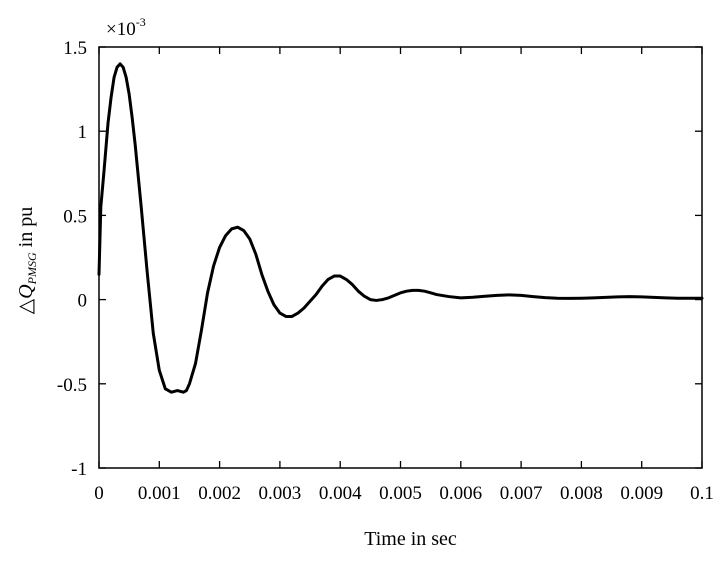 The height and width of the screenshot is (566, 724). What do you see at coordinates (340, 493) in the screenshot?
I see `x-tick-label: 0.004` at bounding box center [340, 493].